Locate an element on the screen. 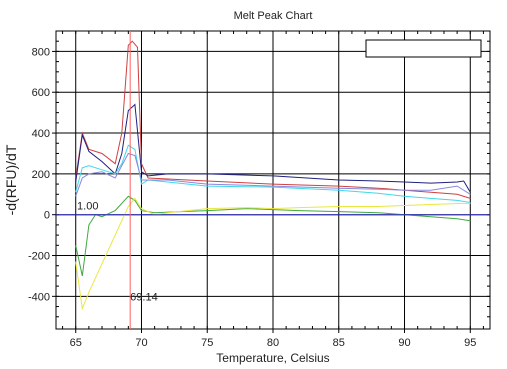 This screenshot has height=369, width=507. x-tick-label: 85 is located at coordinates (339, 343).